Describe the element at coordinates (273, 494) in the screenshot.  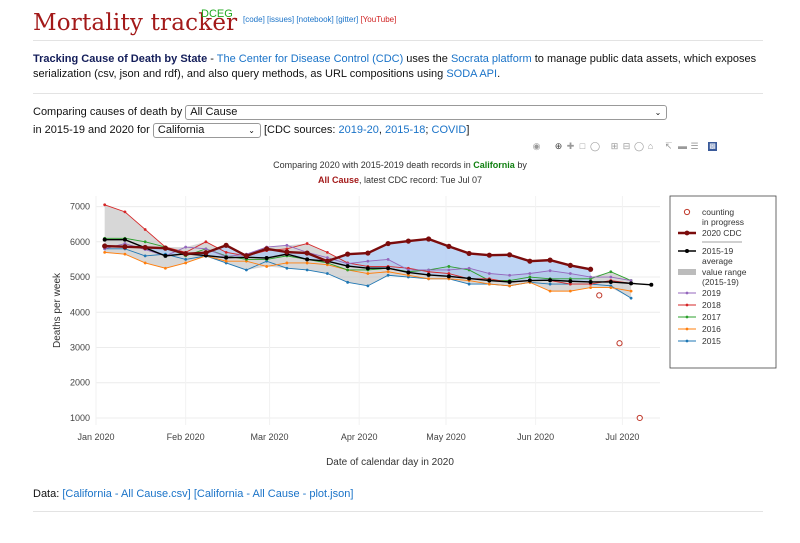
I see `json-download-link: [California - All Cause - plot.json]` at that location.